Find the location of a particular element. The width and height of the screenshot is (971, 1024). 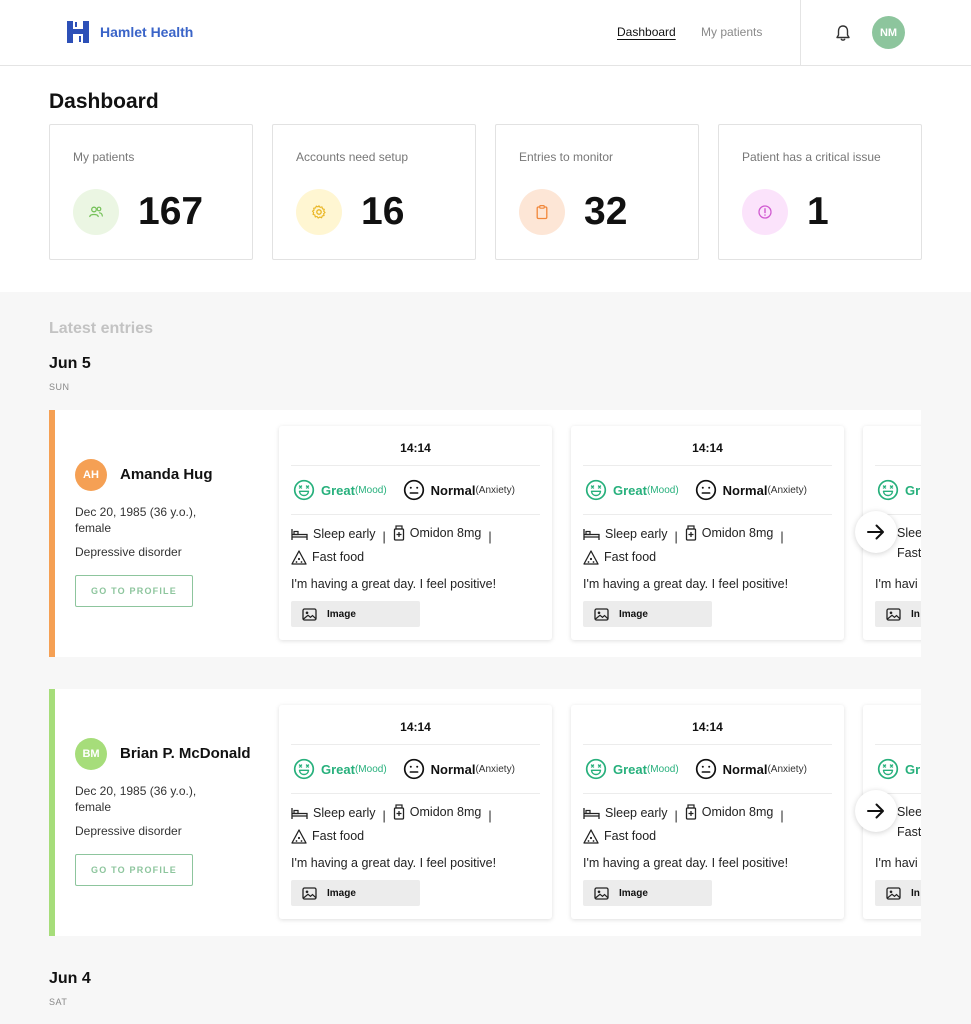

image-label: Image is located at coordinates (633, 893).